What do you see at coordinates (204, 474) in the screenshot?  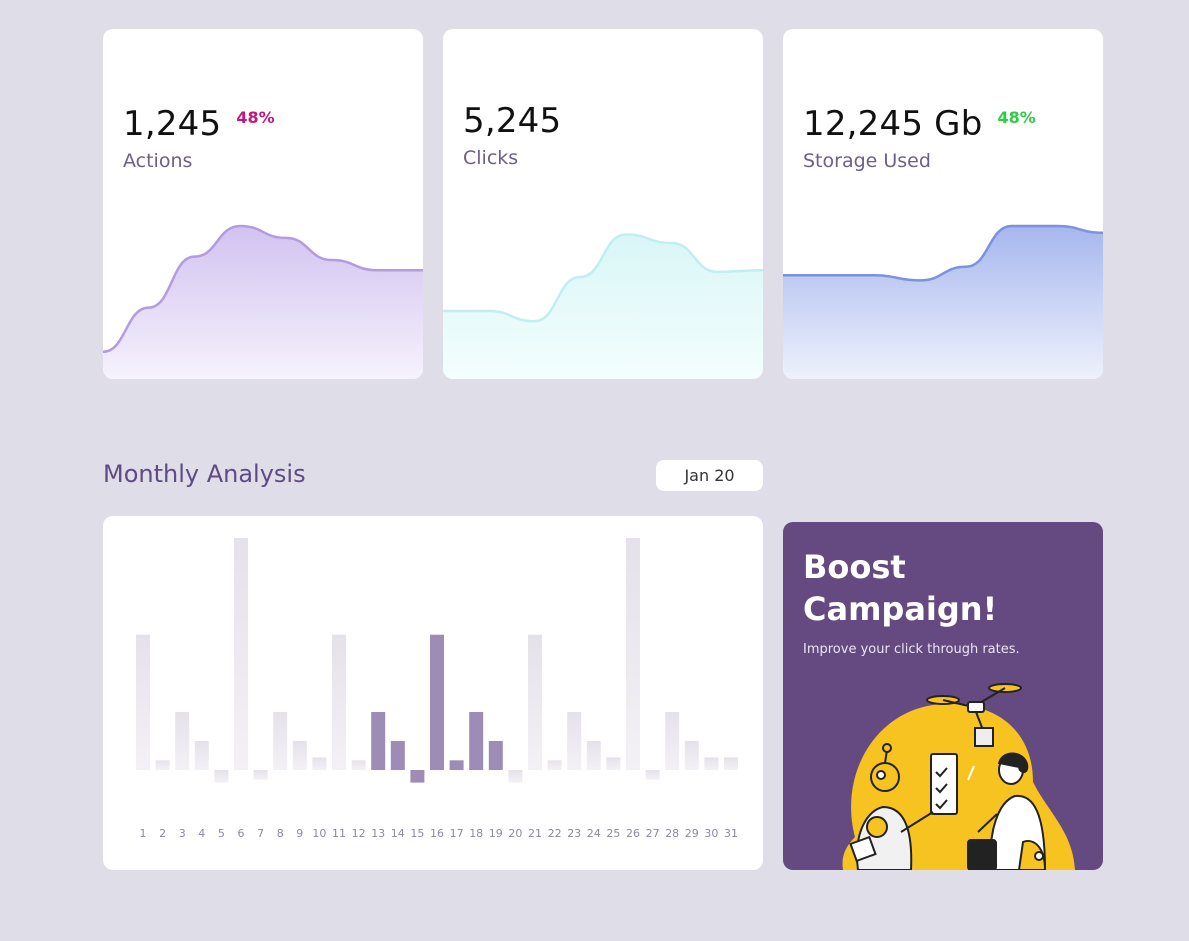 I see `section-title: Monthly Analysis` at bounding box center [204, 474].